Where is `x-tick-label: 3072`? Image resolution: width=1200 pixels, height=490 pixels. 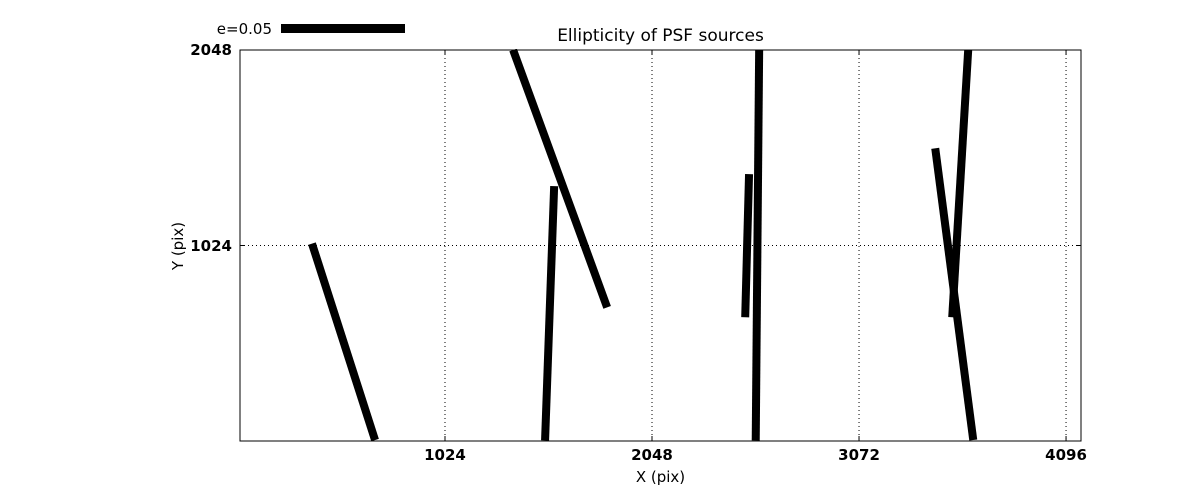 x-tick-label: 3072 is located at coordinates (859, 455).